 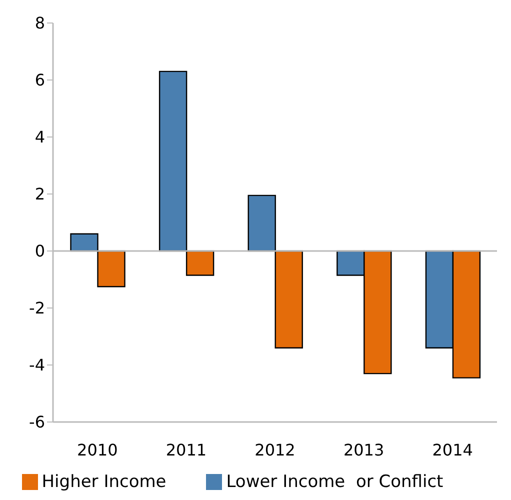 I want to click on legend-label: Higher Income, so click(x=104, y=482).